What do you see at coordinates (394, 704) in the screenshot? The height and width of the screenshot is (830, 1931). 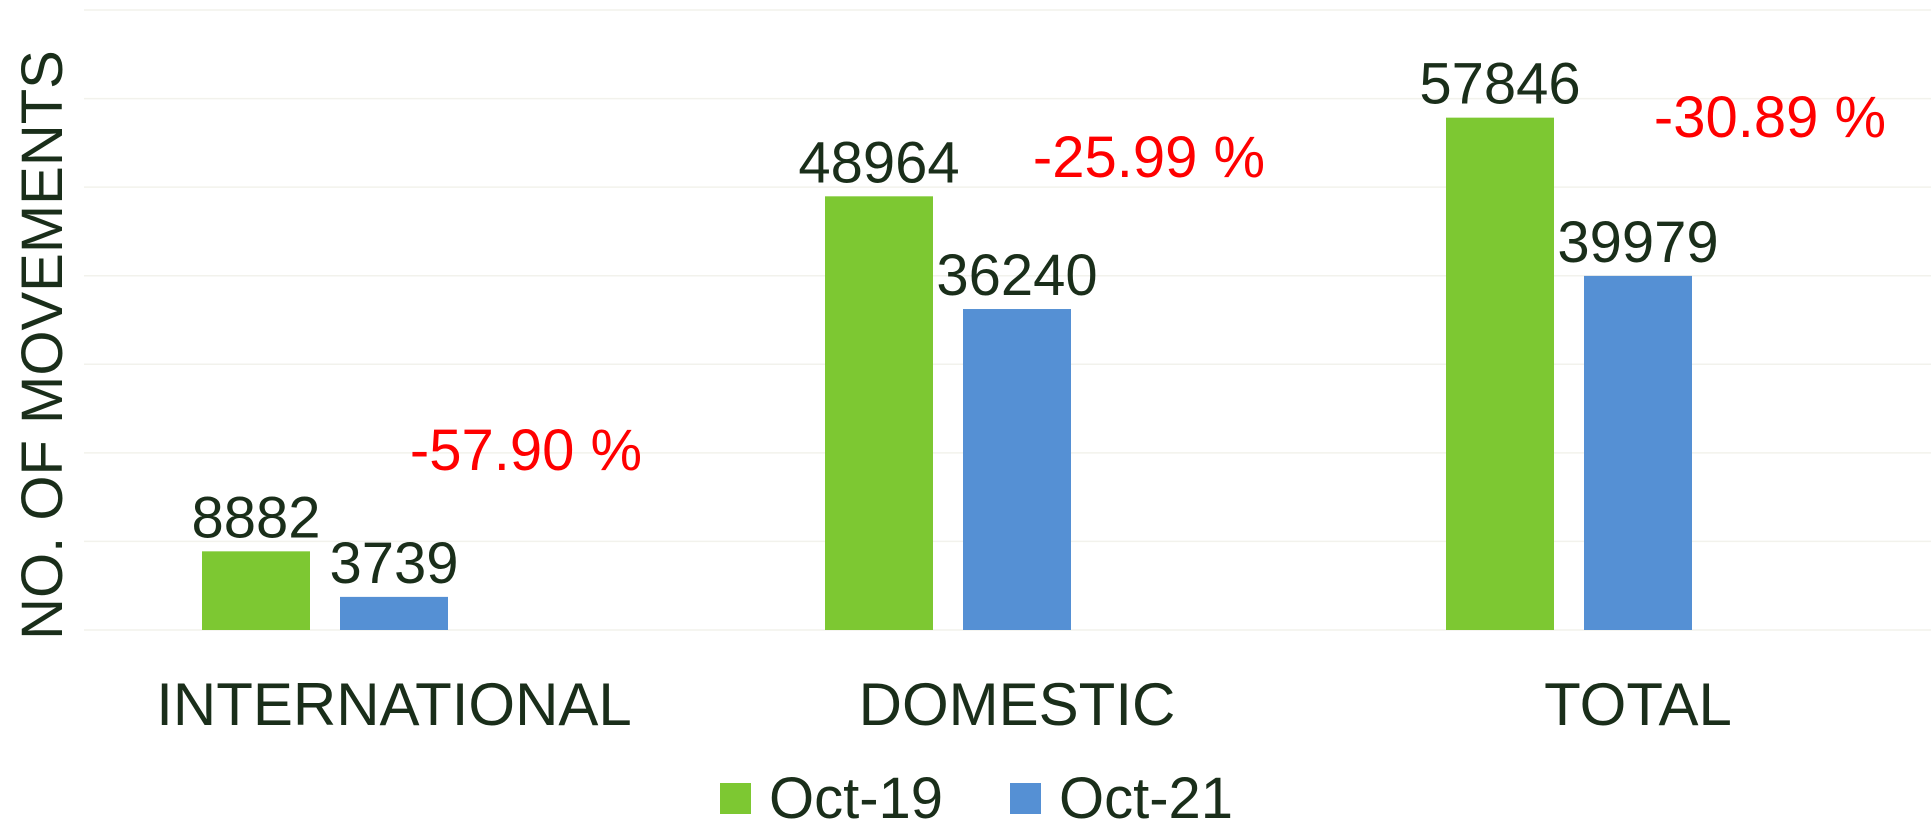 I see `x-tick-label: INTERNATIONAL` at bounding box center [394, 704].